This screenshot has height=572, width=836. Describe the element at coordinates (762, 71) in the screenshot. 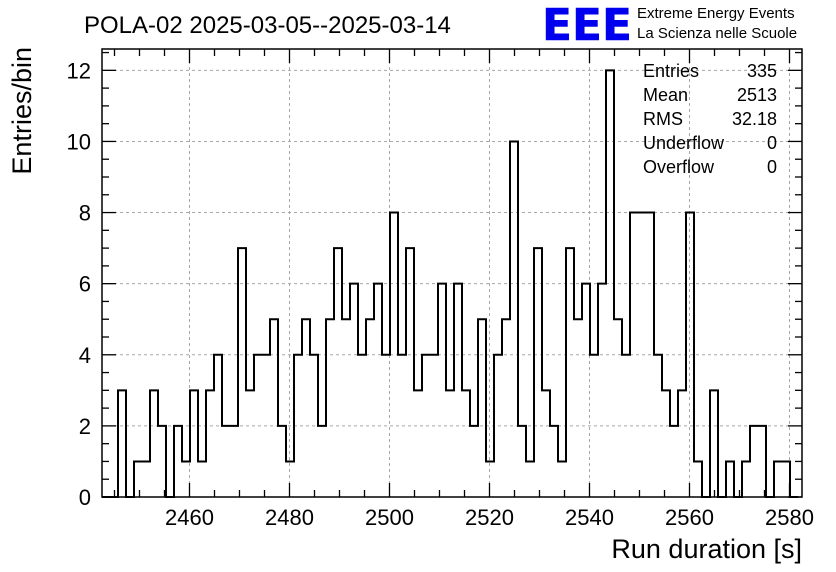

I see `stat-value: 335` at that location.